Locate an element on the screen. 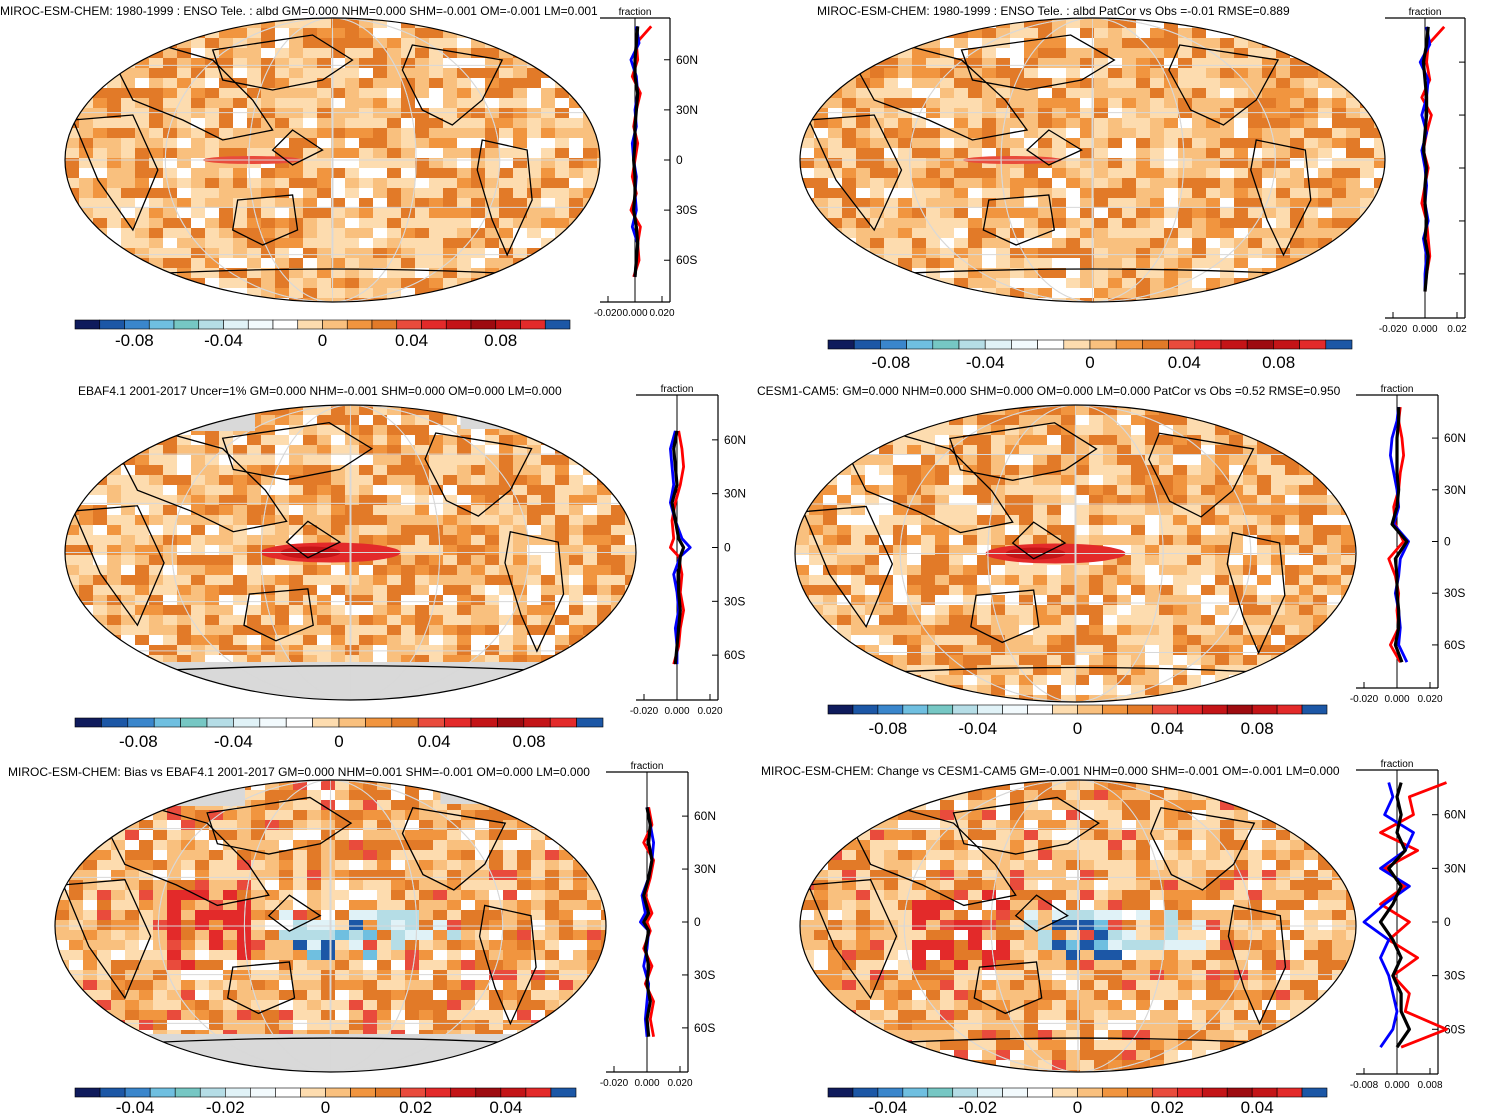 This screenshot has width=1493, height=1119. profile-lat-label: 30S is located at coordinates (734, 601).